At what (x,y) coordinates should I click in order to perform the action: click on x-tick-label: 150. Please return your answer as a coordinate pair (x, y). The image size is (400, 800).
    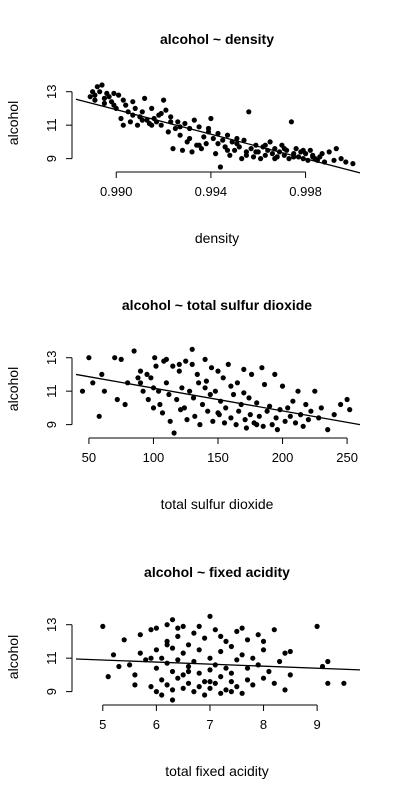
    Looking at the image, I should click on (218, 457).